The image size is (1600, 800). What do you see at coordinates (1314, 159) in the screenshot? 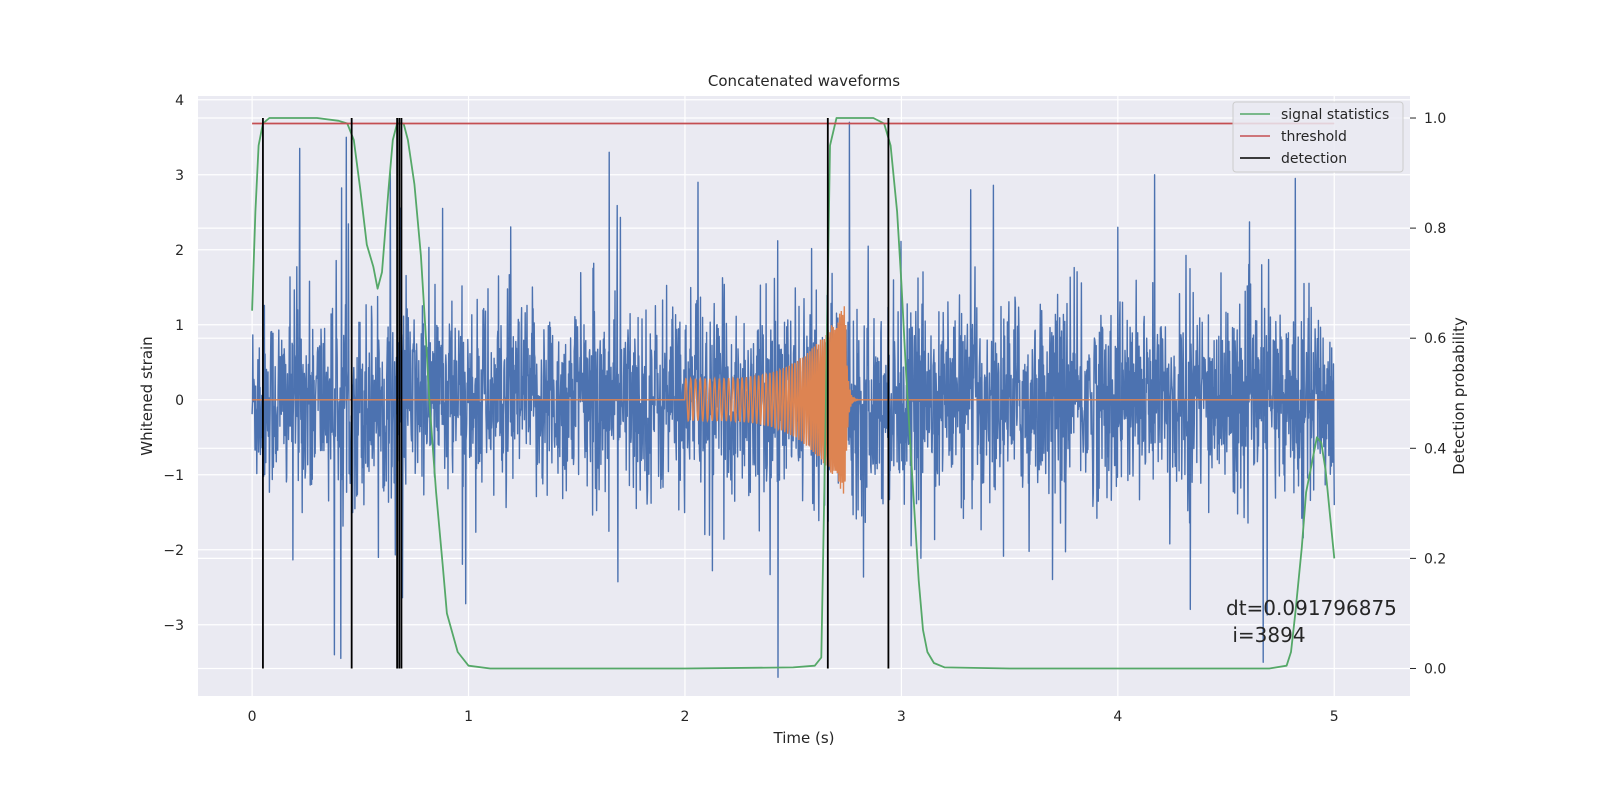
I see `legend-label-detection: detection` at bounding box center [1314, 159].